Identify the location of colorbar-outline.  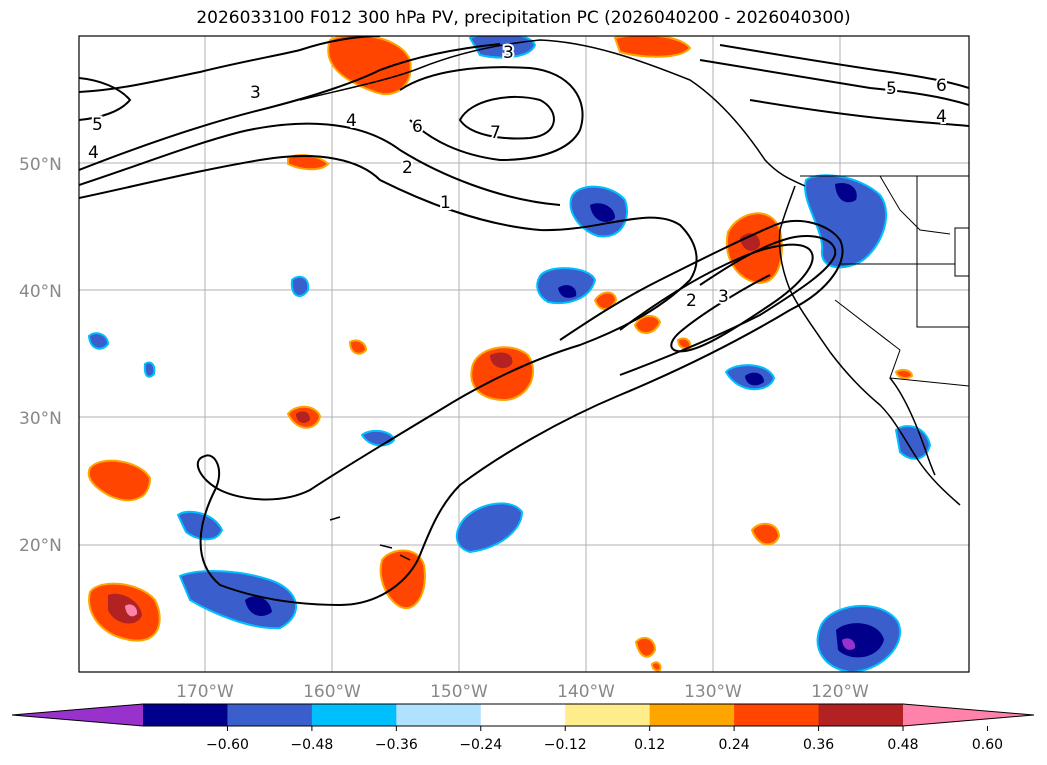
(523, 715).